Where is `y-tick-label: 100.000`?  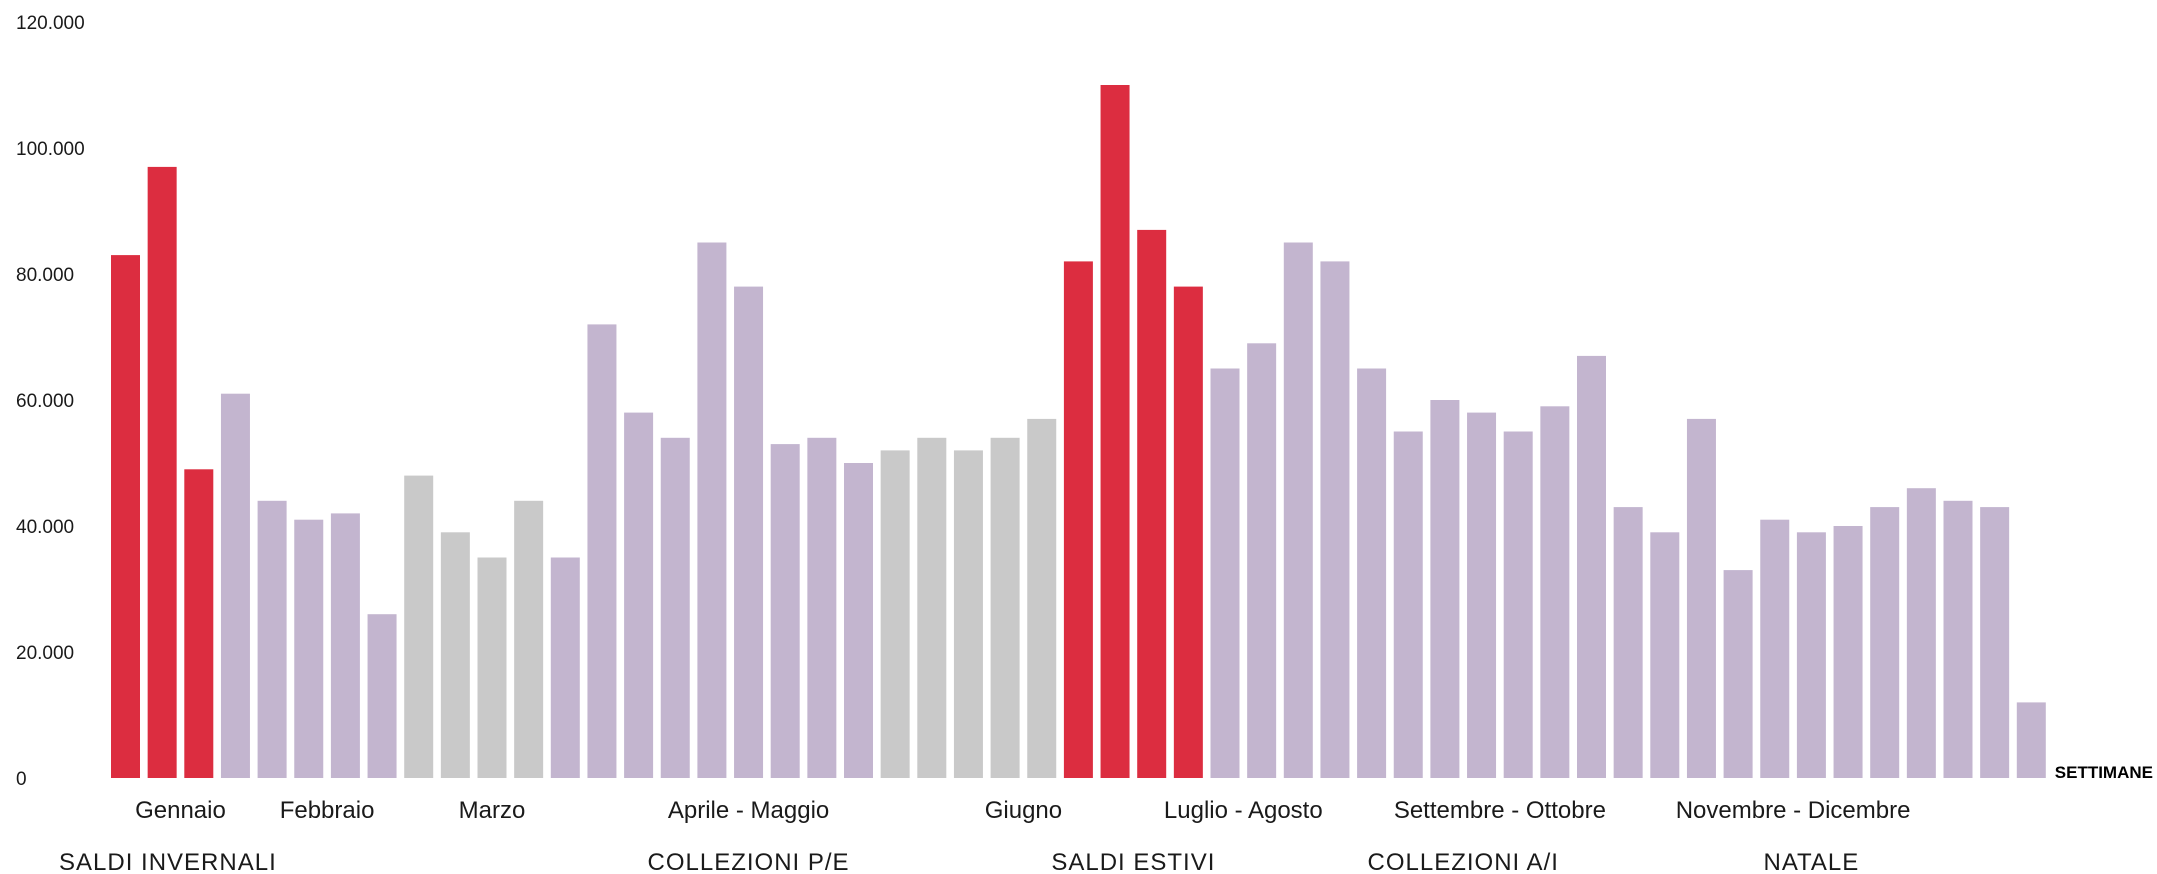 y-tick-label: 100.000 is located at coordinates (50, 149).